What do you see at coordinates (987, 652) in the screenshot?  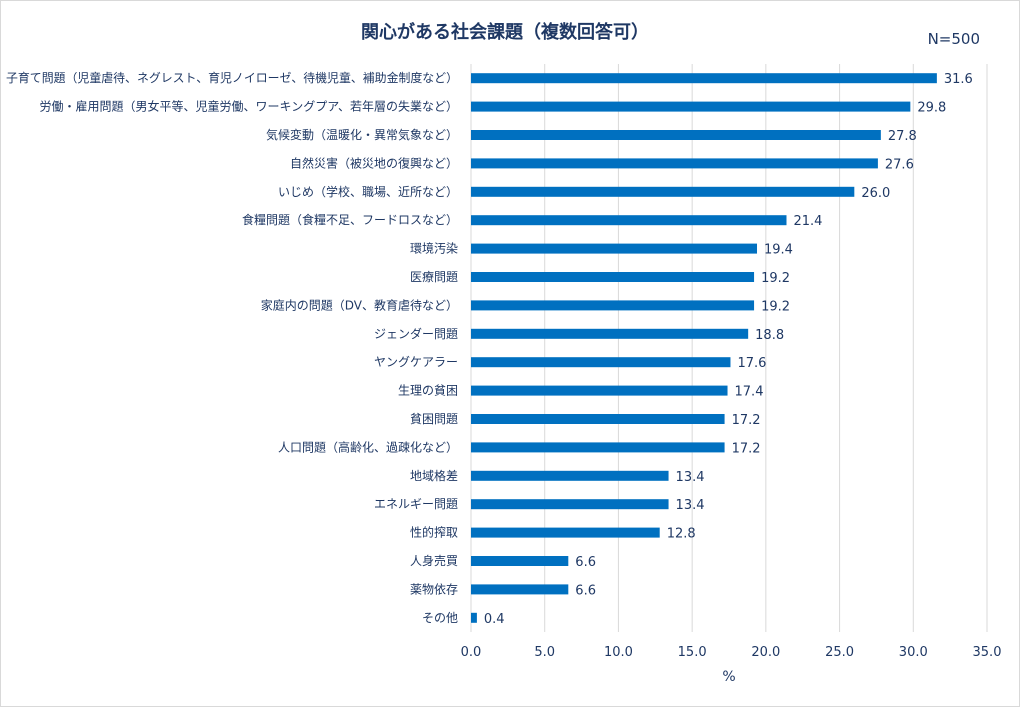 I see `x-tick-label: 35.0` at bounding box center [987, 652].